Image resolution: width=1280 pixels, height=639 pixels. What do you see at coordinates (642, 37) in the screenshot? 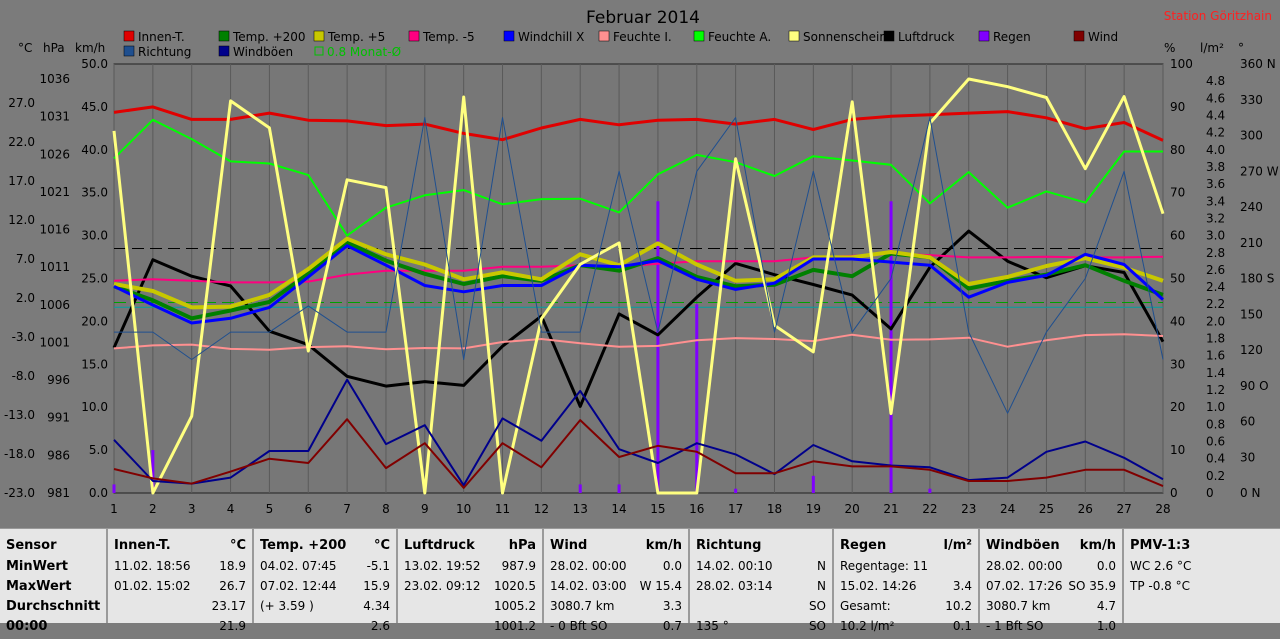
I see `legend-label: Feuchte I.` at bounding box center [642, 37].